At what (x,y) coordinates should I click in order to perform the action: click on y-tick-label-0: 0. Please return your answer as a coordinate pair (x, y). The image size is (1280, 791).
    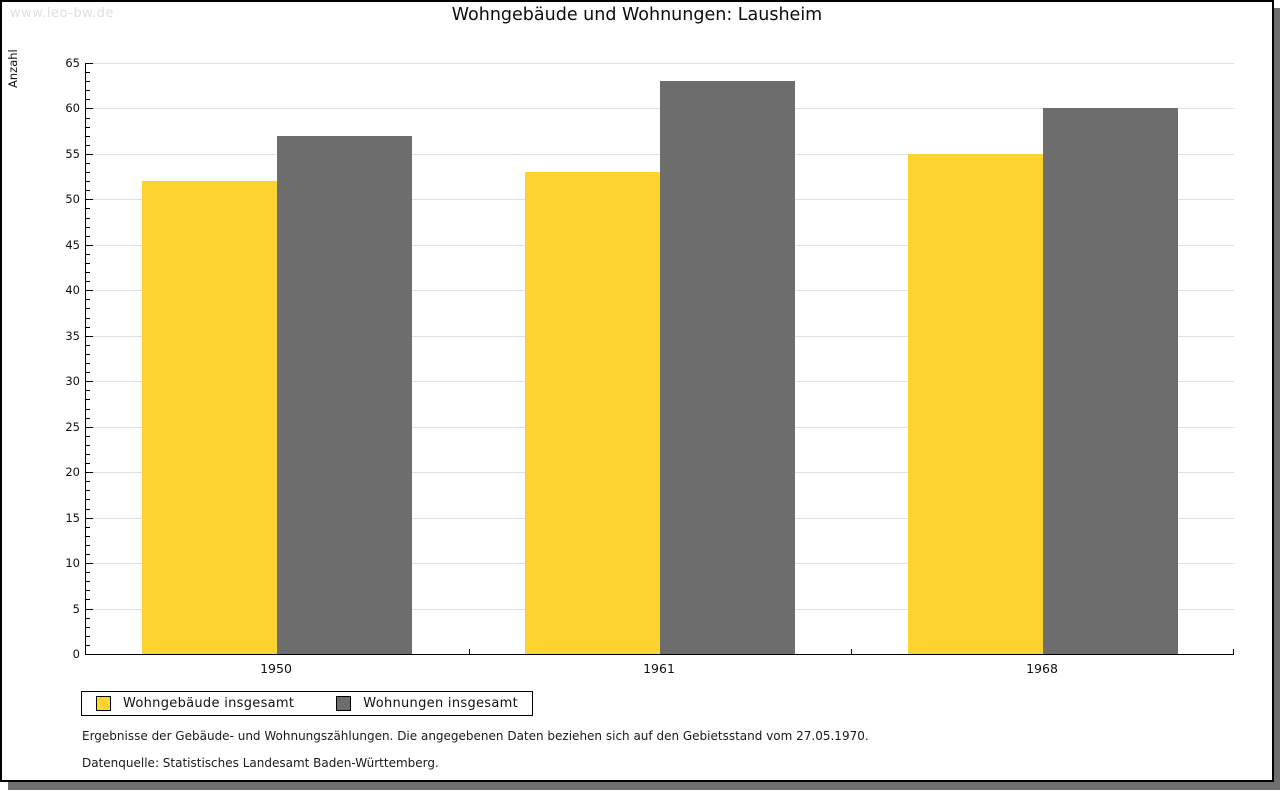
    Looking at the image, I should click on (76, 654).